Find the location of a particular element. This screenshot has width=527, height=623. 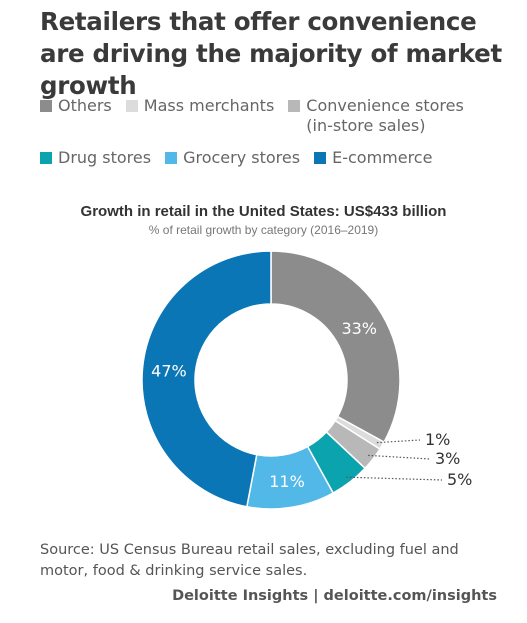

legend-item-convenience-stores: Convenience stores (in-store sales) is located at coordinates (376, 116).